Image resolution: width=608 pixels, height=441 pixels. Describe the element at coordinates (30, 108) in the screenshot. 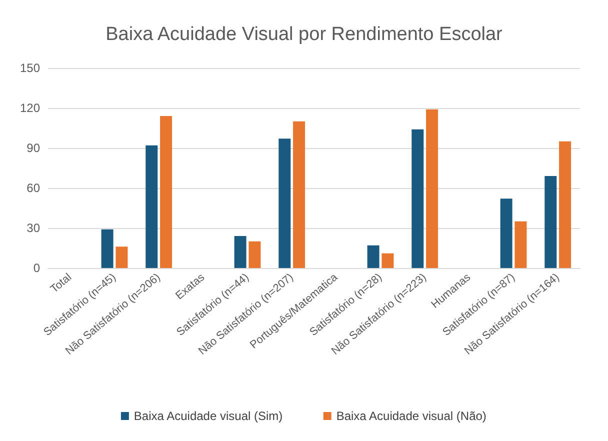

I see `y-tick-label: 120` at that location.